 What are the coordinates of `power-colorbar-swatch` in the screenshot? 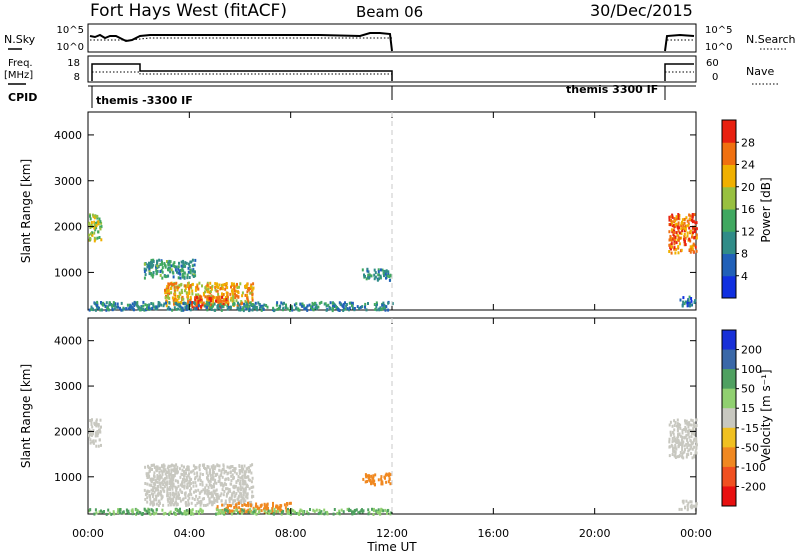 It's located at (729, 242).